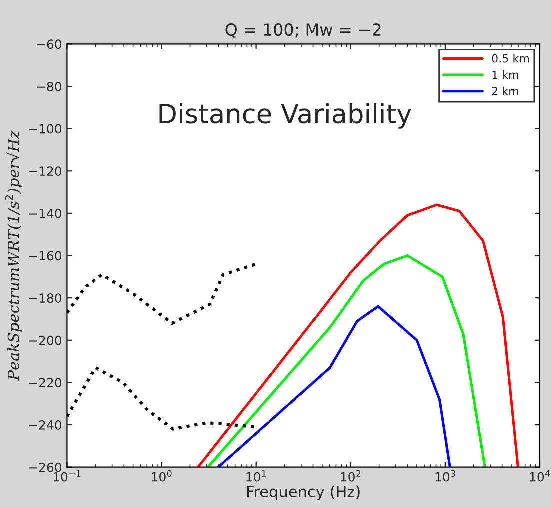 Image resolution: width=551 pixels, height=508 pixels. What do you see at coordinates (540, 476) in the screenshot?
I see `x-tick-label: 10$^{4}$` at bounding box center [540, 476].